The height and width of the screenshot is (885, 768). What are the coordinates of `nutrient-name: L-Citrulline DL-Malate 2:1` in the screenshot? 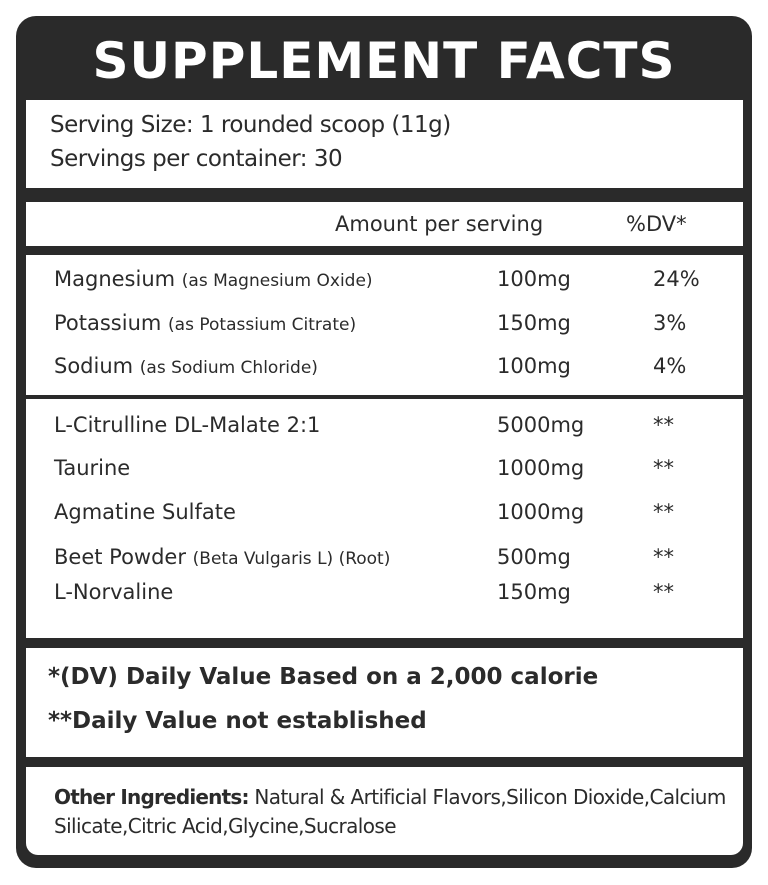 It's located at (187, 425).